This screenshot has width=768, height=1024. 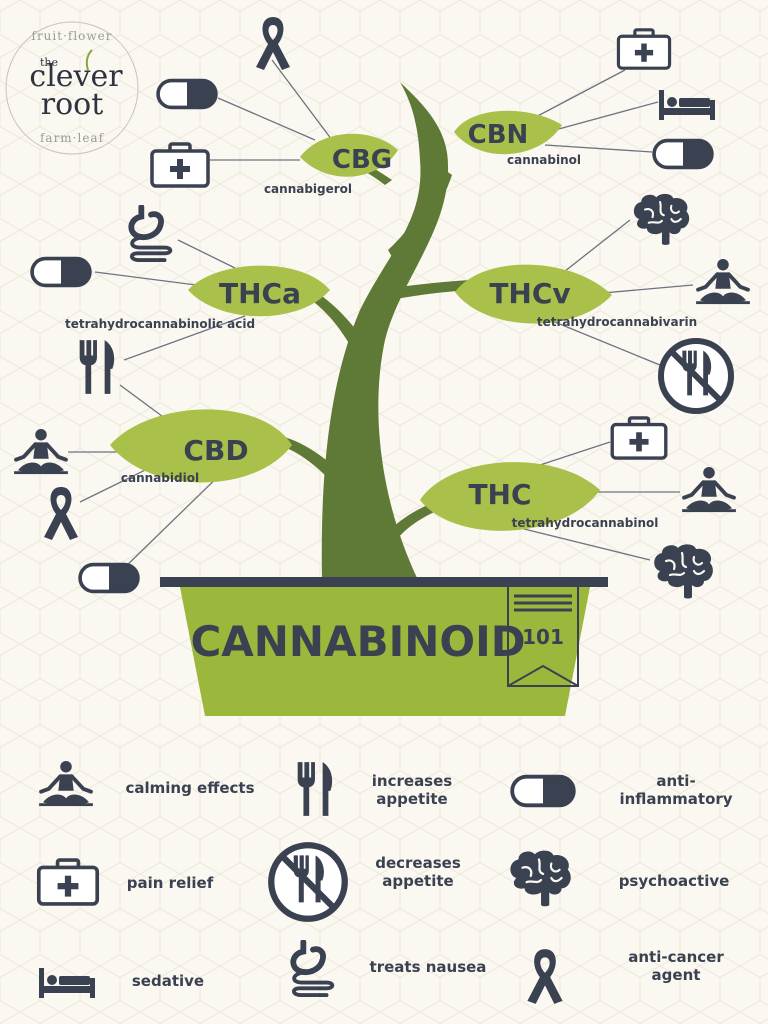 What do you see at coordinates (215, 450) in the screenshot?
I see `cbd-abbr: CBD` at bounding box center [215, 450].